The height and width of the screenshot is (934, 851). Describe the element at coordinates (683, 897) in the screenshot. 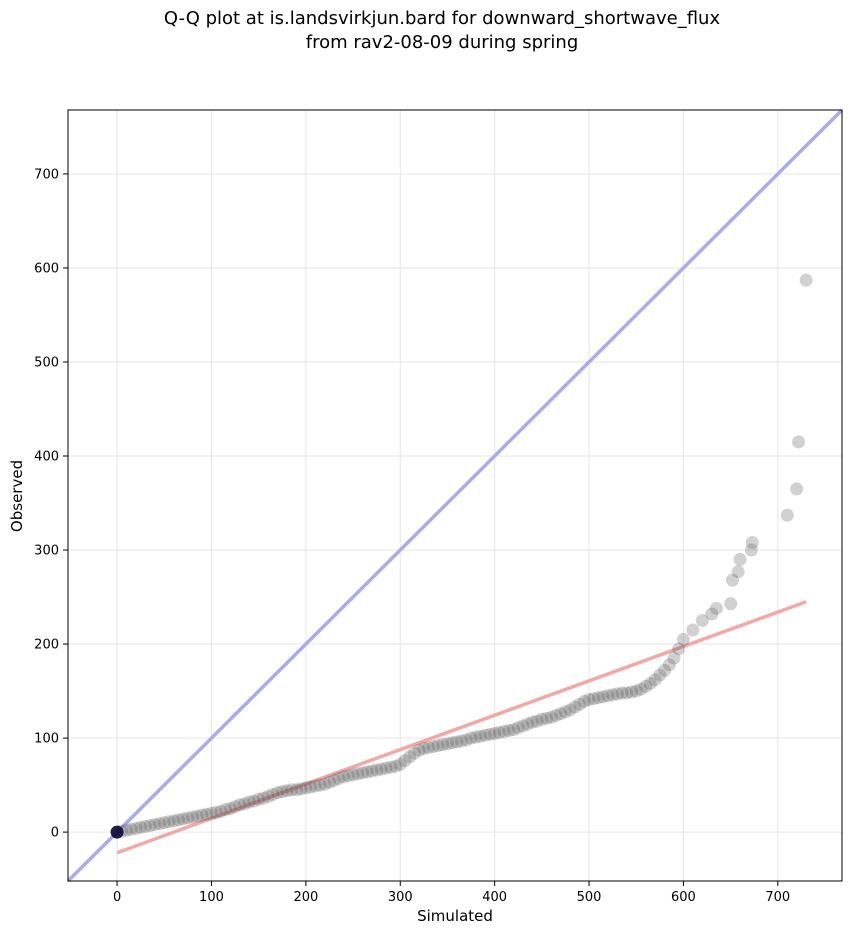

I see `x-tick-label: 600` at that location.